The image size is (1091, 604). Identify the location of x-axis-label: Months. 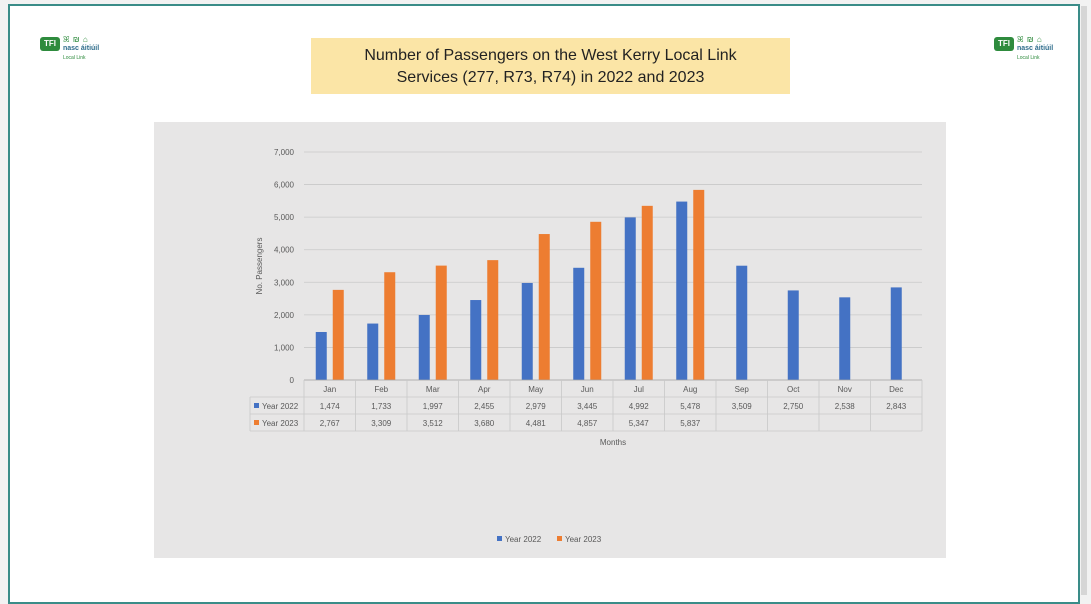
(613, 442).